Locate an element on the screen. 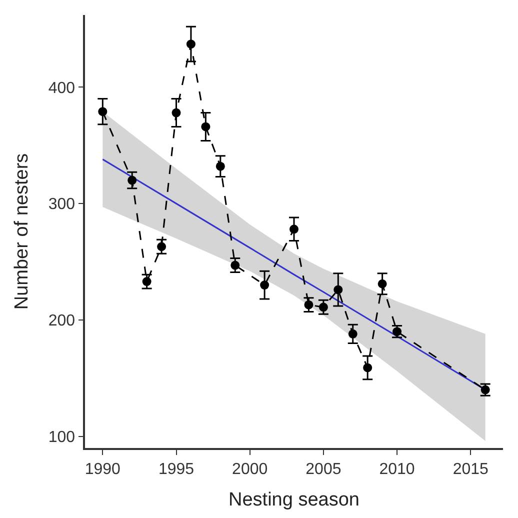 The width and height of the screenshot is (518, 518). x-axis-title: Nesting season is located at coordinates (294, 499).